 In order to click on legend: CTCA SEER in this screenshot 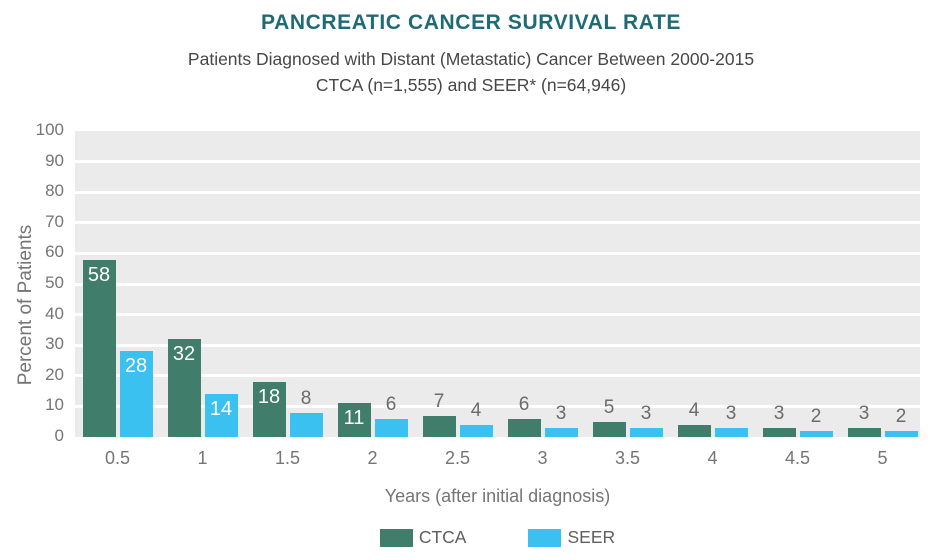, I will do `click(497, 537)`.